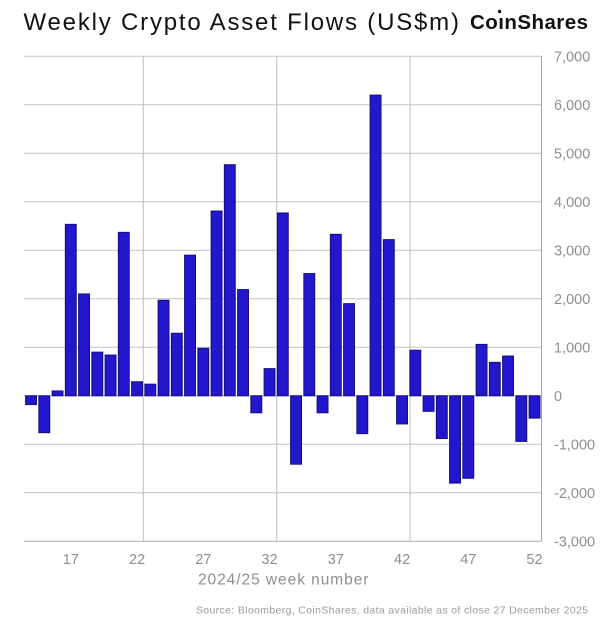 Image resolution: width=608 pixels, height=629 pixels. Describe the element at coordinates (572, 106) in the screenshot. I see `svg-text: 6,000` at that location.